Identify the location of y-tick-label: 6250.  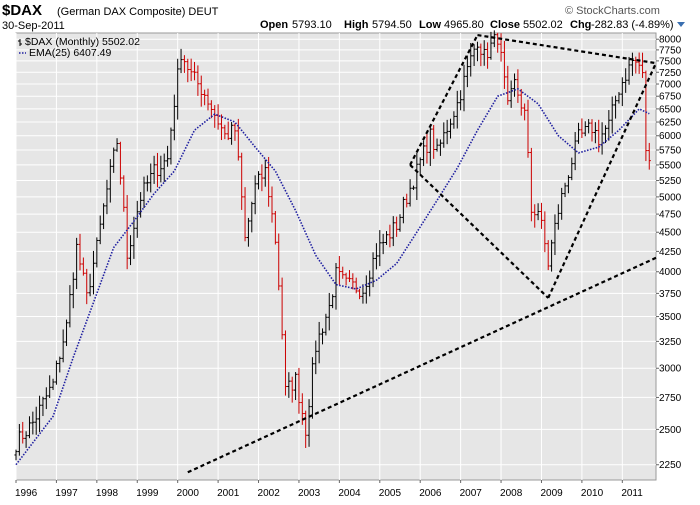
(670, 123).